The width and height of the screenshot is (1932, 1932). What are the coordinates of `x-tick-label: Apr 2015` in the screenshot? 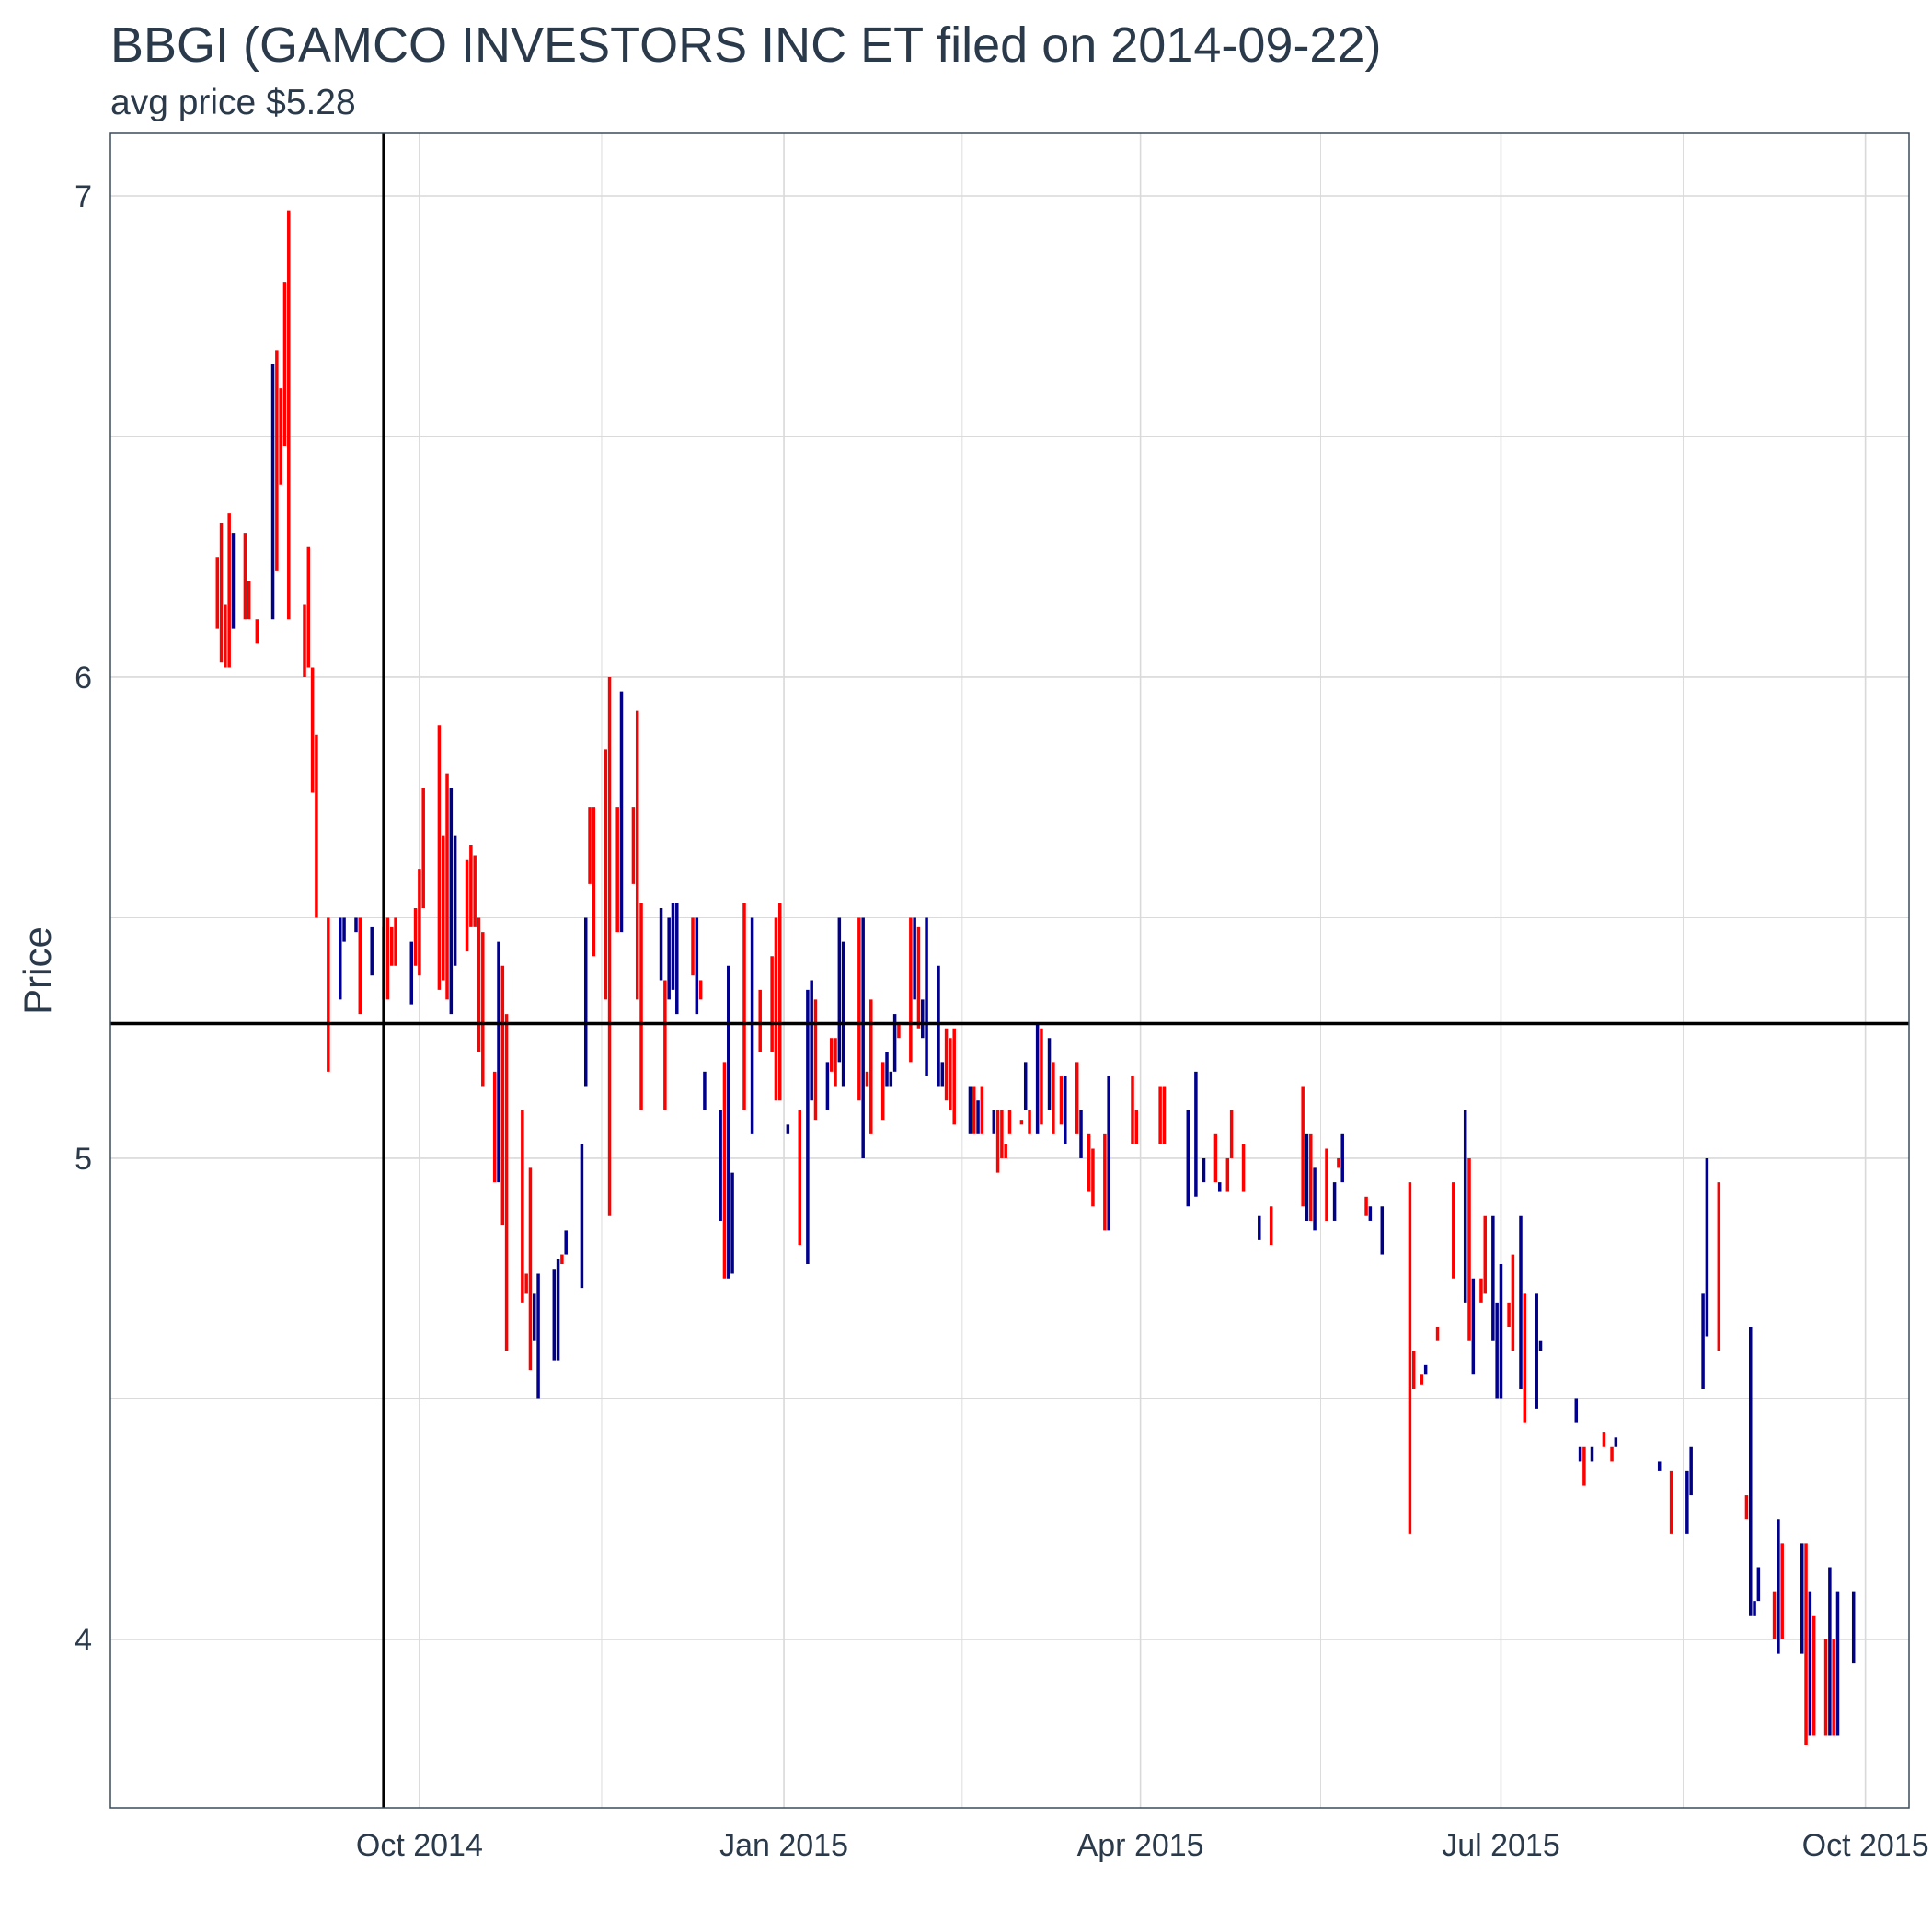 It's located at (1140, 1845).